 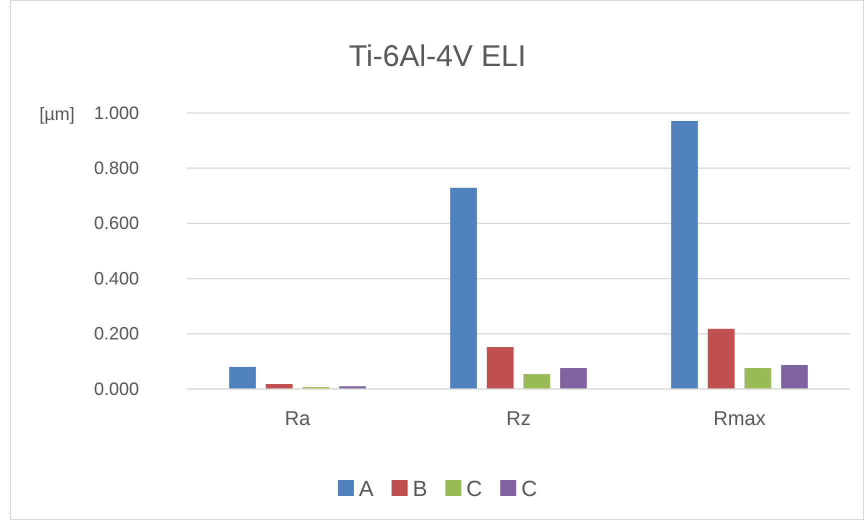 What do you see at coordinates (116, 388) in the screenshot?
I see `y-tick-label: 0.000` at bounding box center [116, 388].